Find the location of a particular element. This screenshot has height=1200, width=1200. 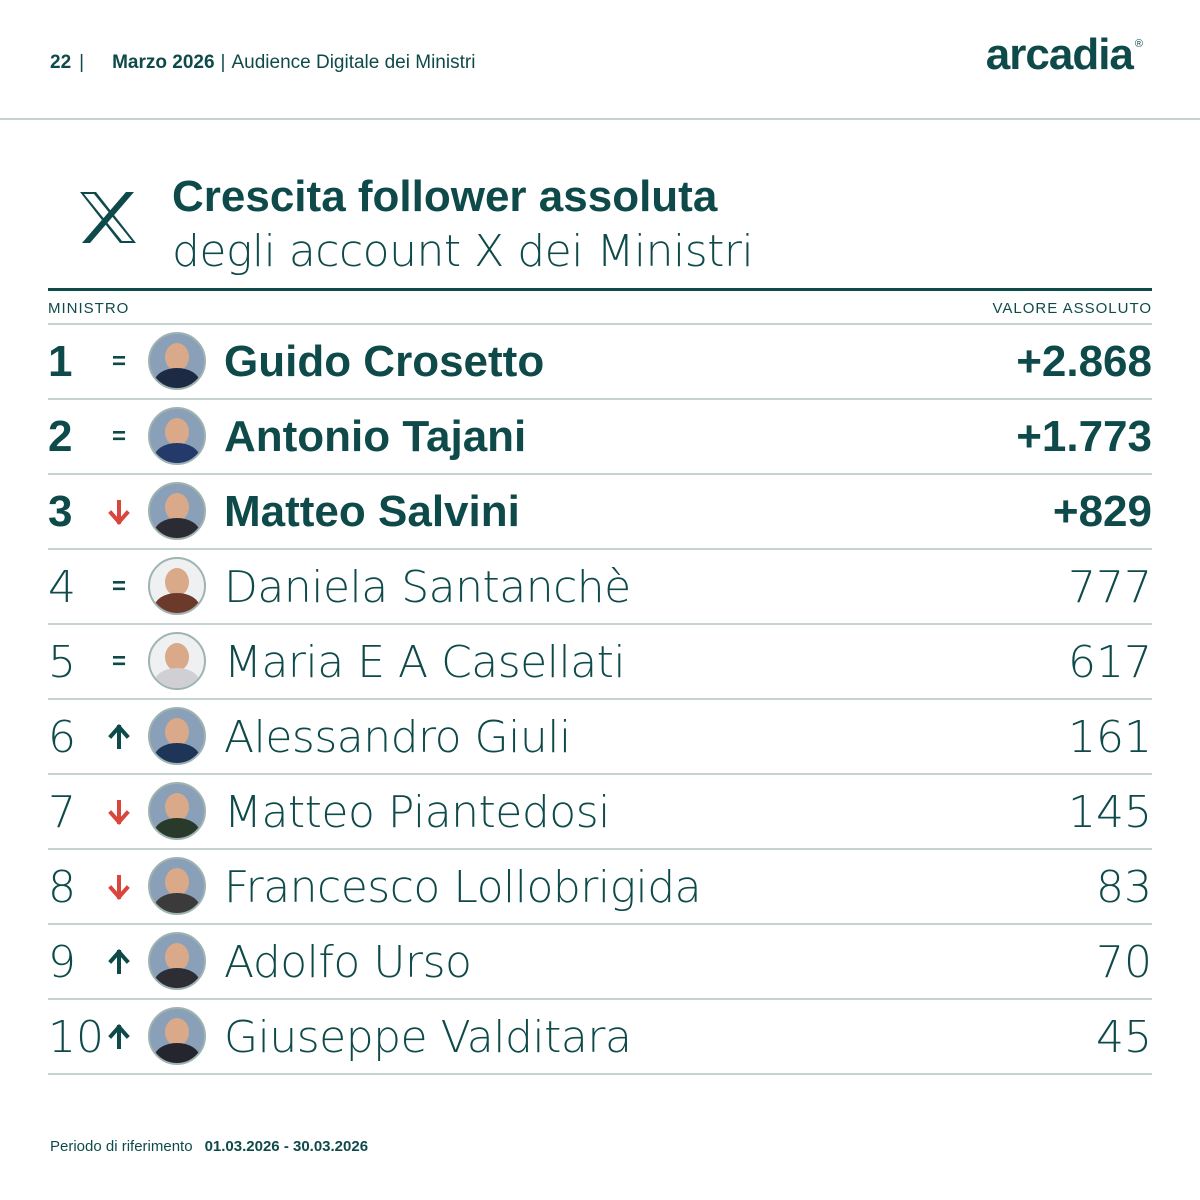

table-row: 4 = Daniela Santanchè 777 is located at coordinates (600, 587).